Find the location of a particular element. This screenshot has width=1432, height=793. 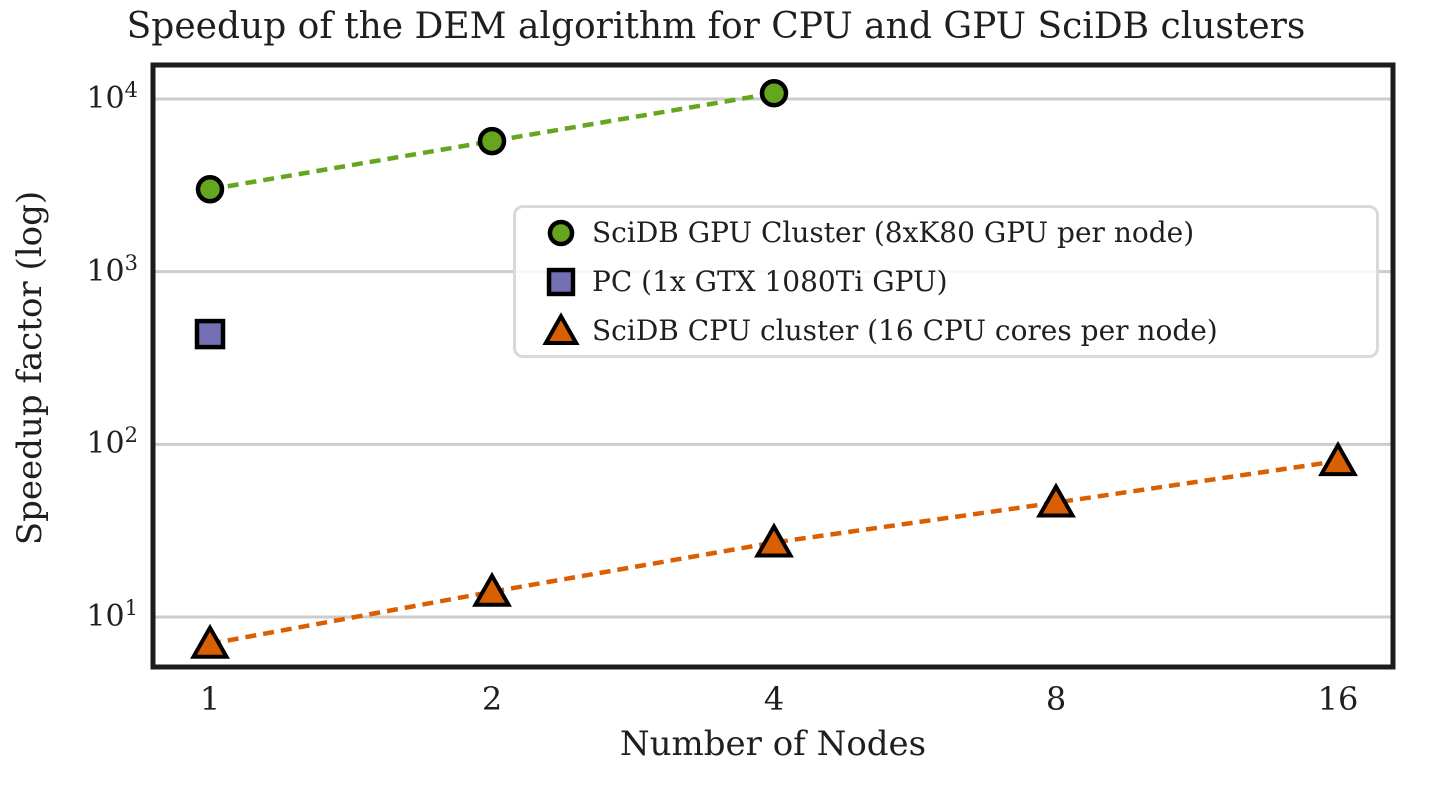

y-axis-label: Speedup factor (log) is located at coordinates (30, 368).